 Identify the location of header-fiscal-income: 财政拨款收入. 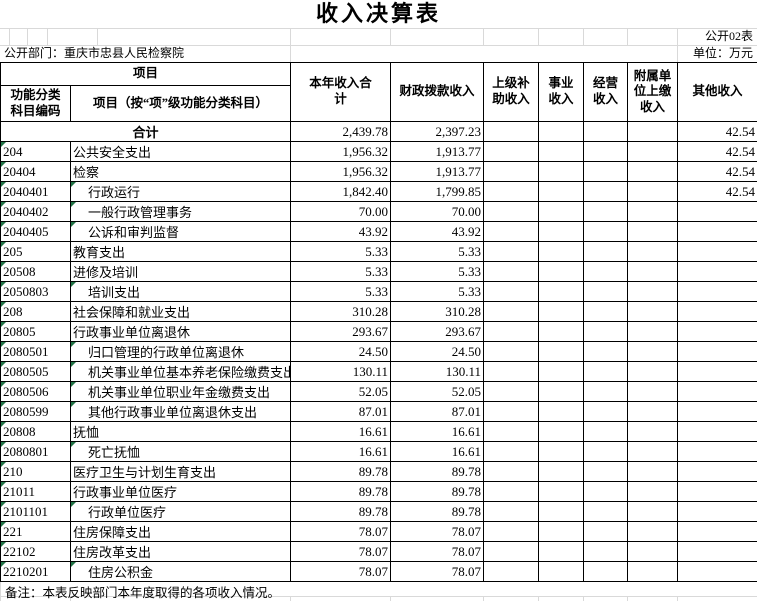
(437, 92).